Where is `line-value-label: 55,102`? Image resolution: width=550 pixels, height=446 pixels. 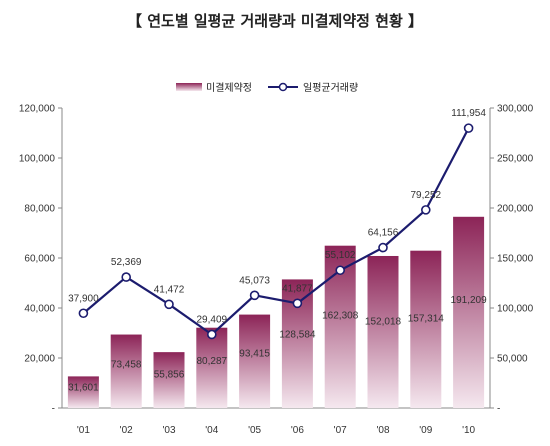
line-value-label: 55,102 is located at coordinates (340, 255).